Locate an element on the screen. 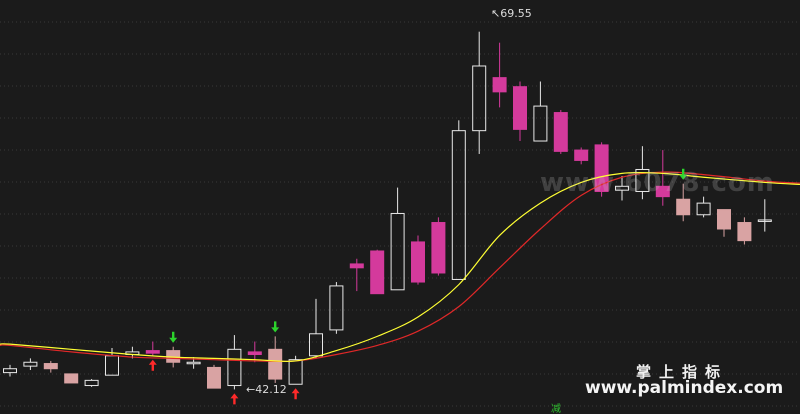  watermark-text: www.6078.com is located at coordinates (657, 183).